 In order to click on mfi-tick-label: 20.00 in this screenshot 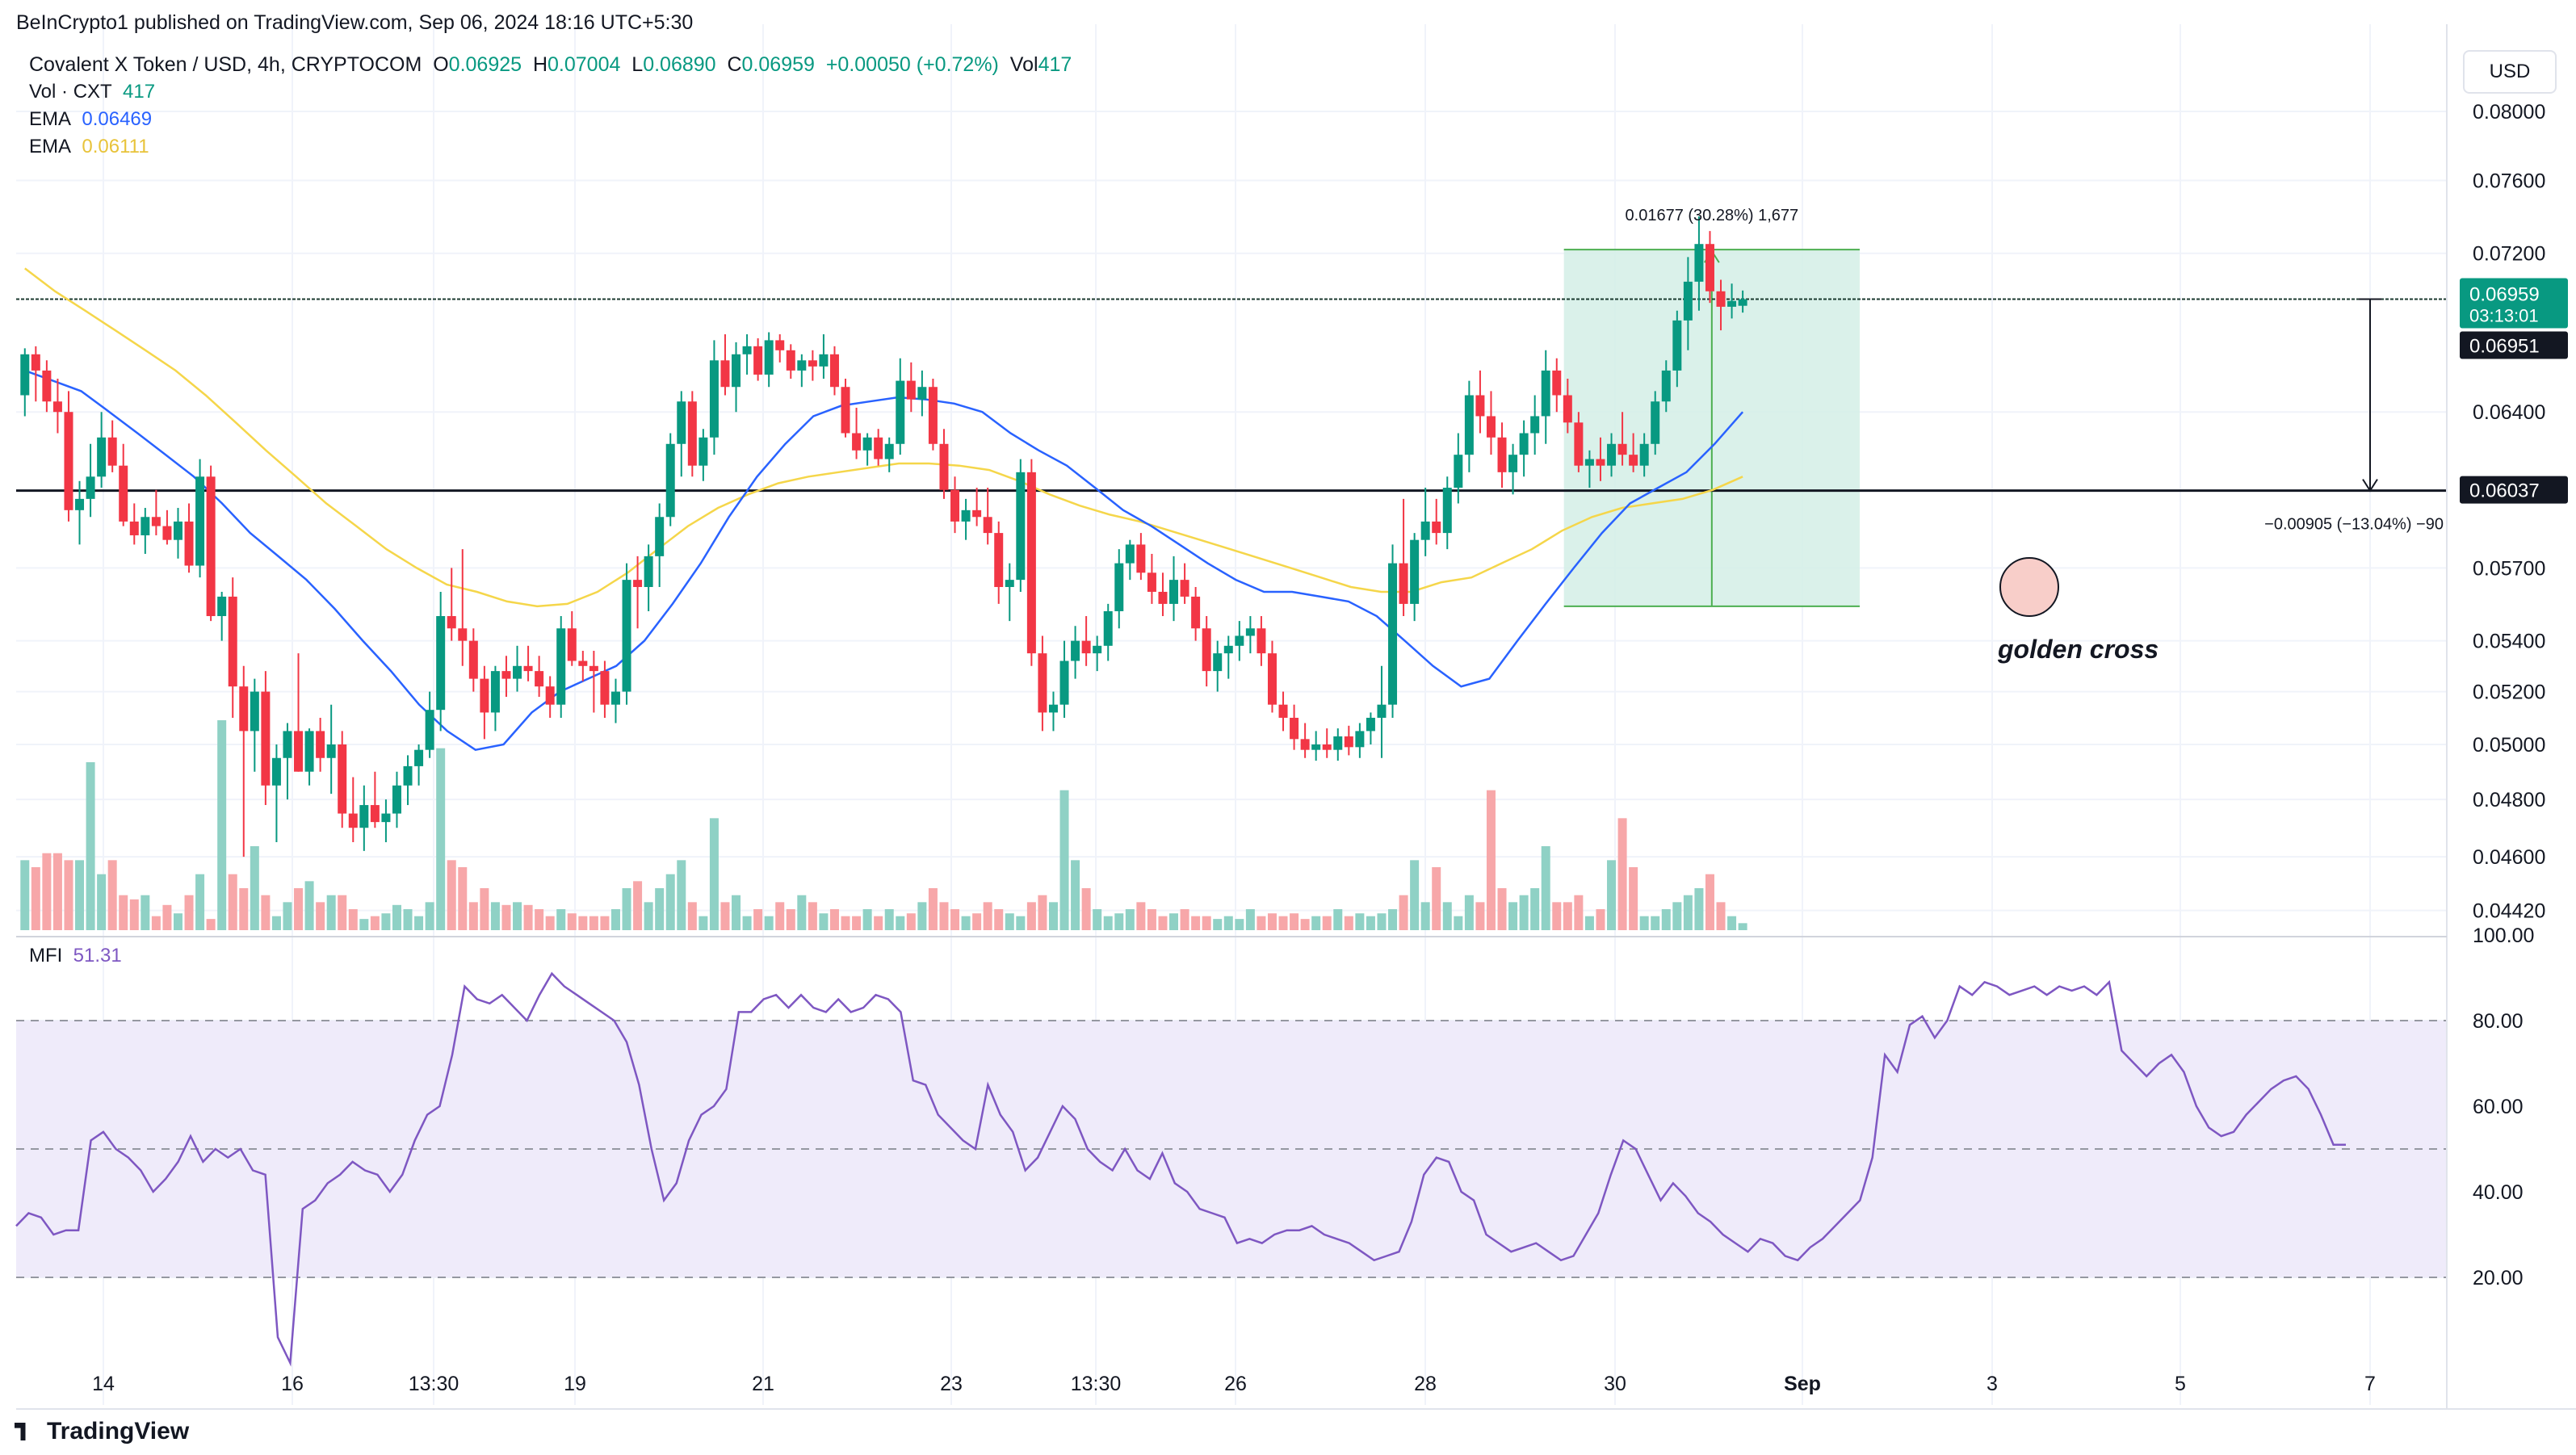, I will do `click(2498, 1278)`.